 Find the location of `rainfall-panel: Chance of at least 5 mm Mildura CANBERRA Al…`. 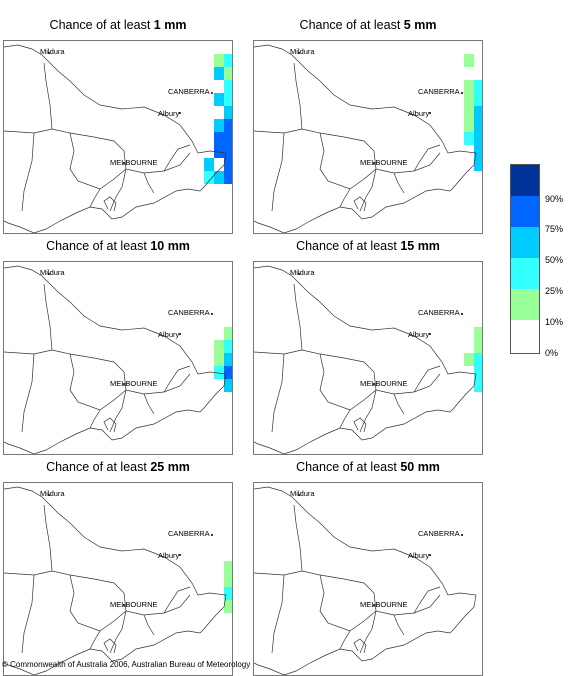

rainfall-panel: Chance of at least 5 mm Mildura CANBERRA Al… is located at coordinates (368, 126).